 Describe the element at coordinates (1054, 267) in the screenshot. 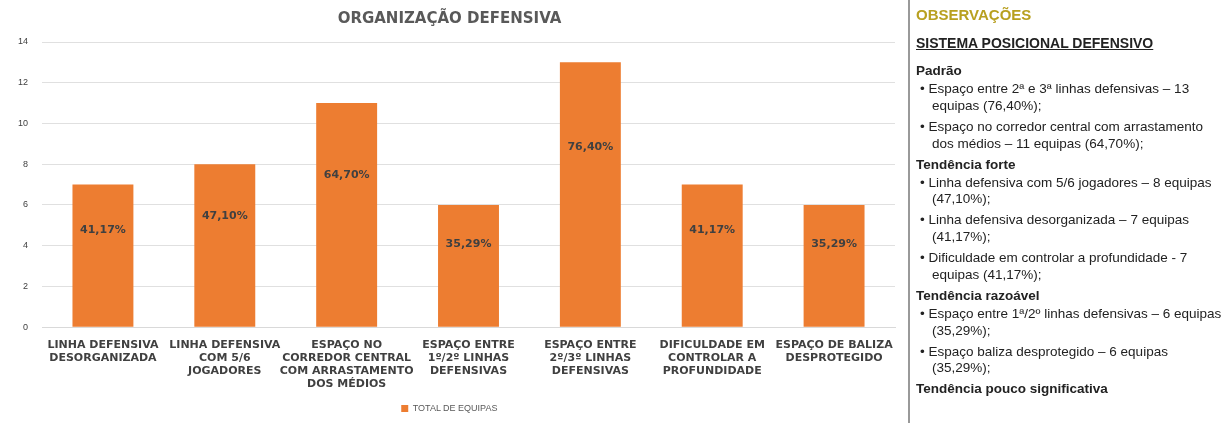

I see `text: • Dificuldade em controlar a profundidade - 7 equipas (41,17%);` at that location.